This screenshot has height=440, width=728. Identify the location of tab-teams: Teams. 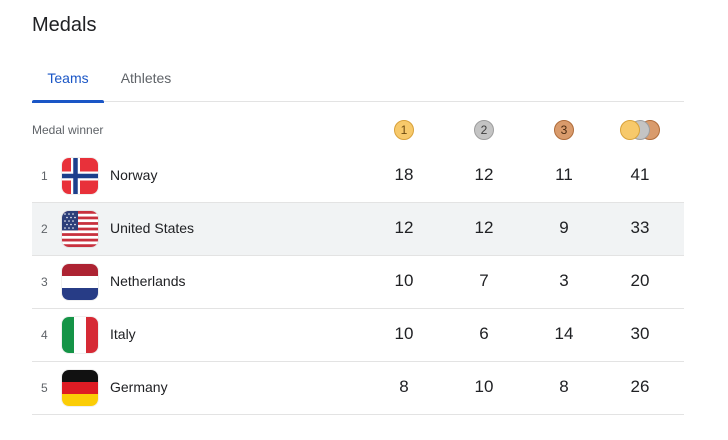
(68, 79).